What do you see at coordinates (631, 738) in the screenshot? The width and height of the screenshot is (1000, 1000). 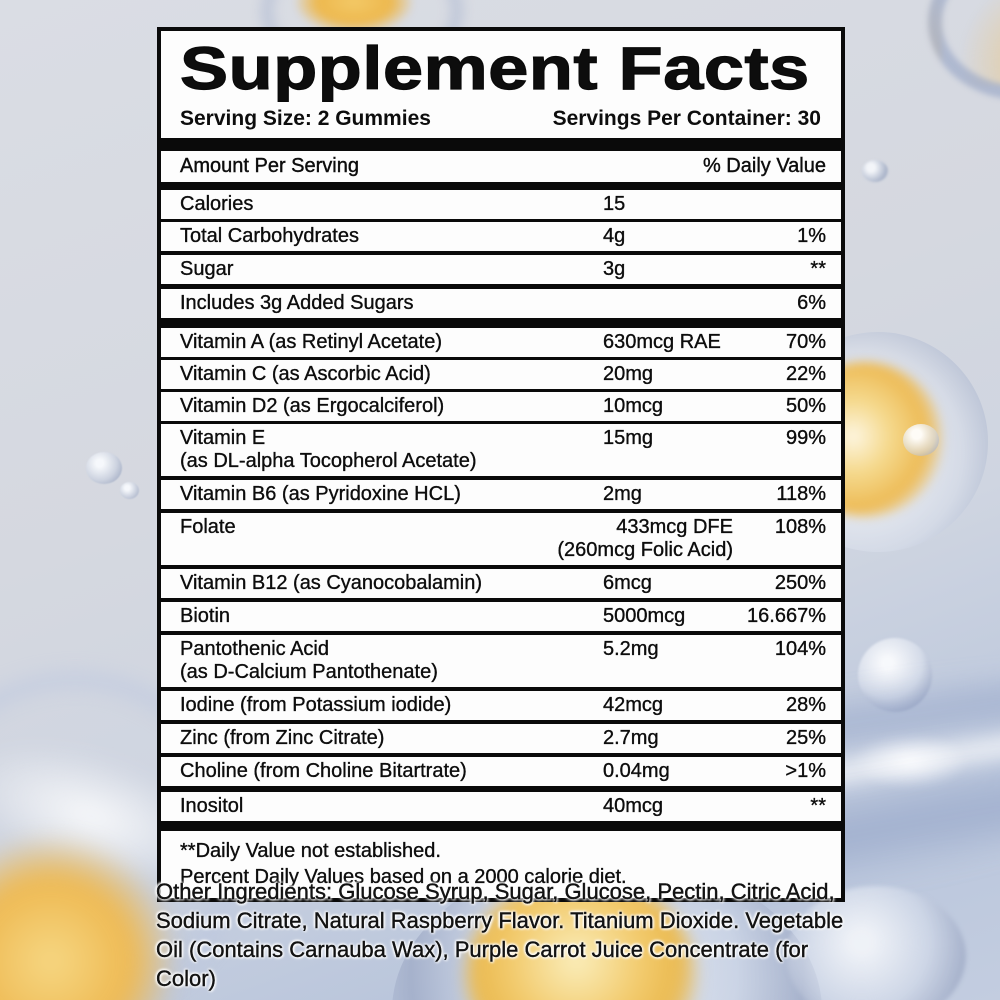 I see `nutrient-amount: 2.7mg` at bounding box center [631, 738].